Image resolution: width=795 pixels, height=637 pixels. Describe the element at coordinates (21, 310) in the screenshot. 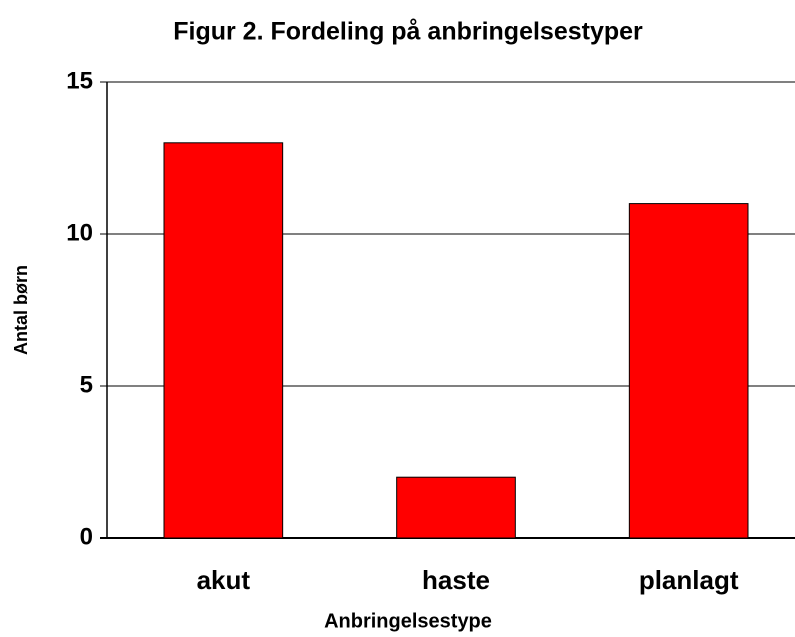

I see `y-axis-label: Antal børn` at that location.